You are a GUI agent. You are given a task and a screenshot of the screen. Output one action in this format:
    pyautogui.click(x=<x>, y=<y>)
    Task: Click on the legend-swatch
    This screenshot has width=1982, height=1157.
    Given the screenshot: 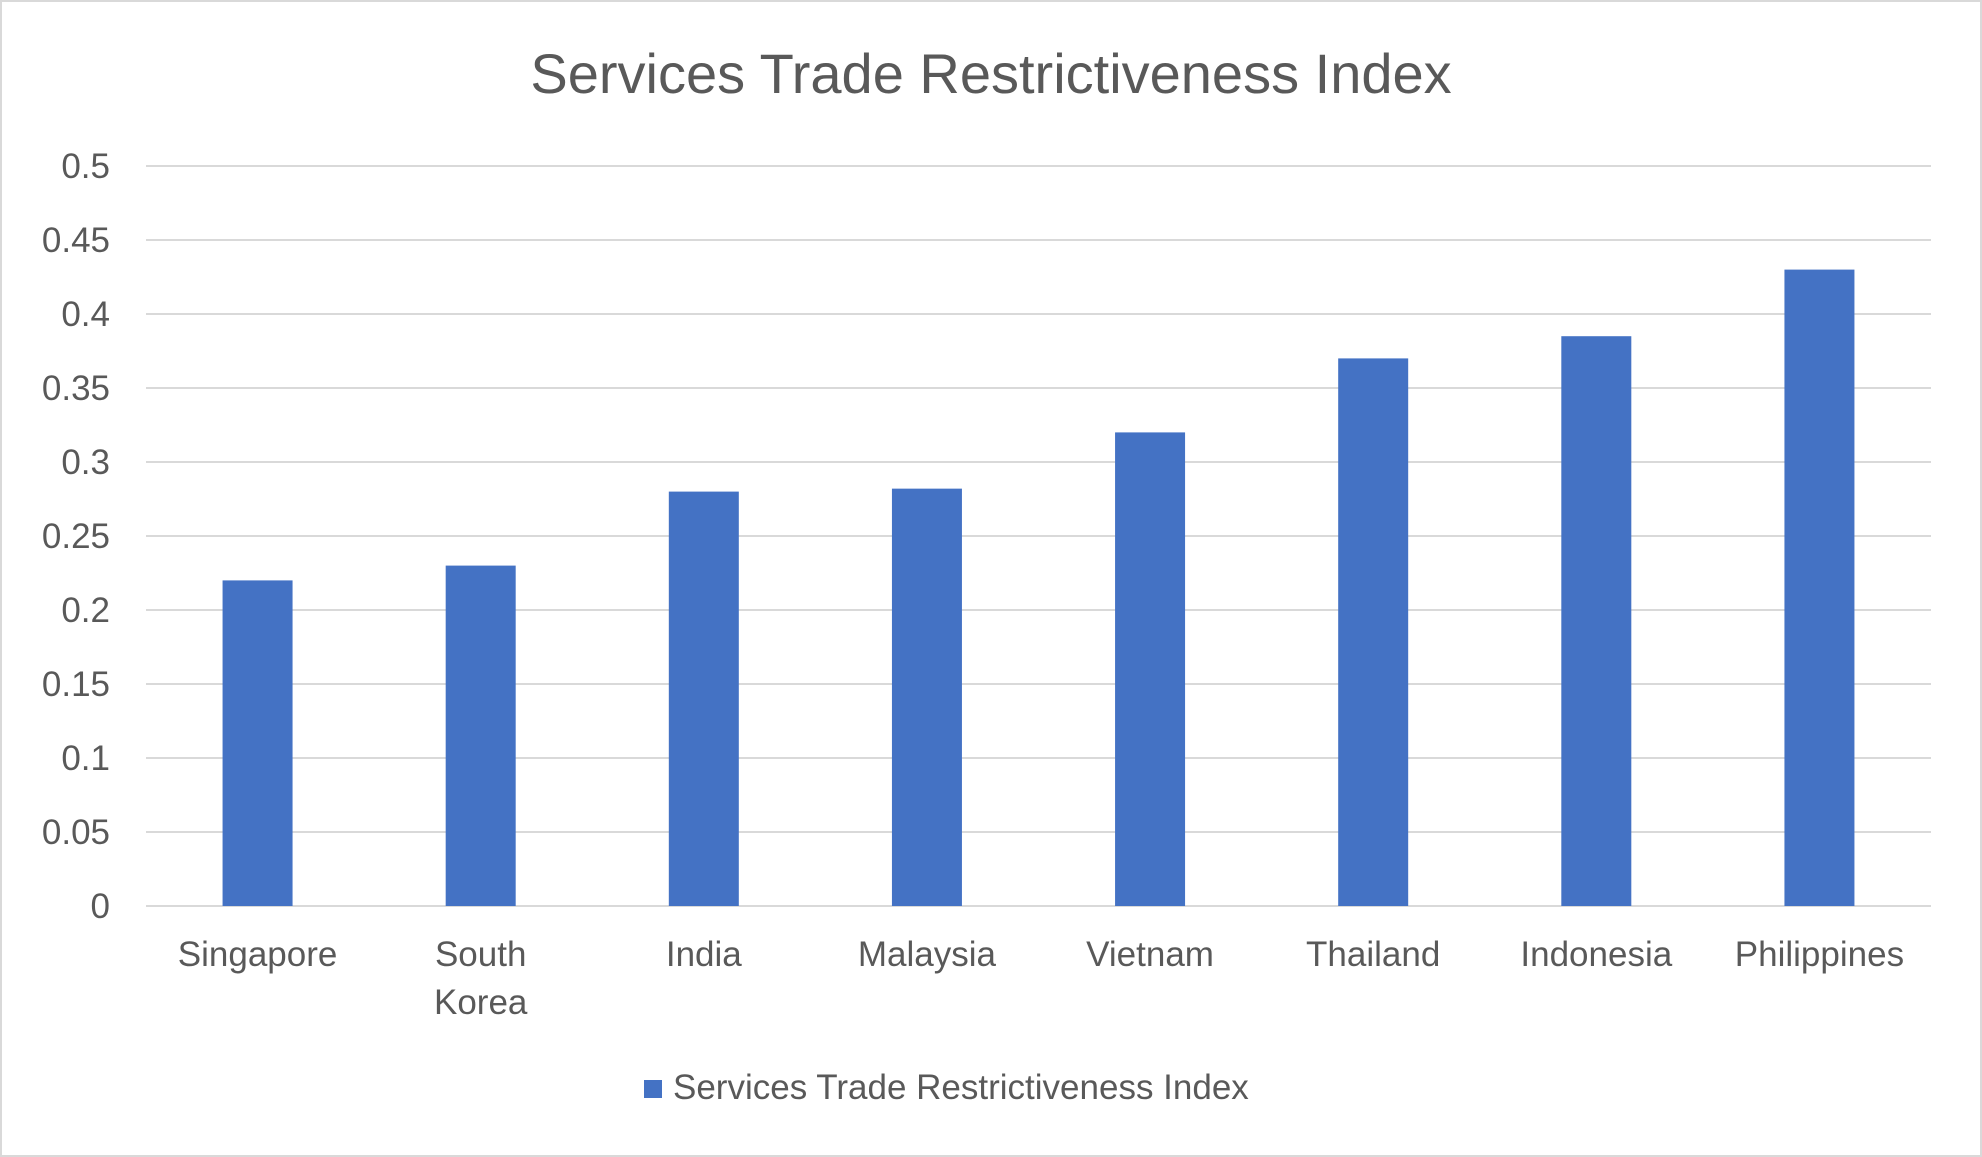 What is the action you would take?
    pyautogui.click(x=653, y=1089)
    